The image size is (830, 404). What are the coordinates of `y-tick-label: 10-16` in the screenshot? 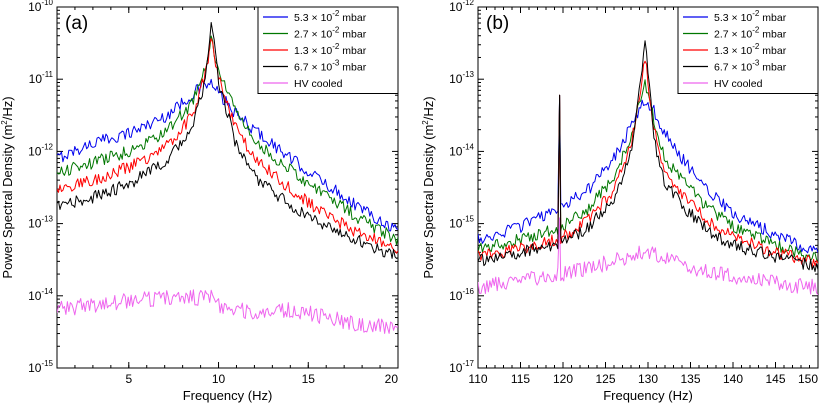 It's located at (461, 295).